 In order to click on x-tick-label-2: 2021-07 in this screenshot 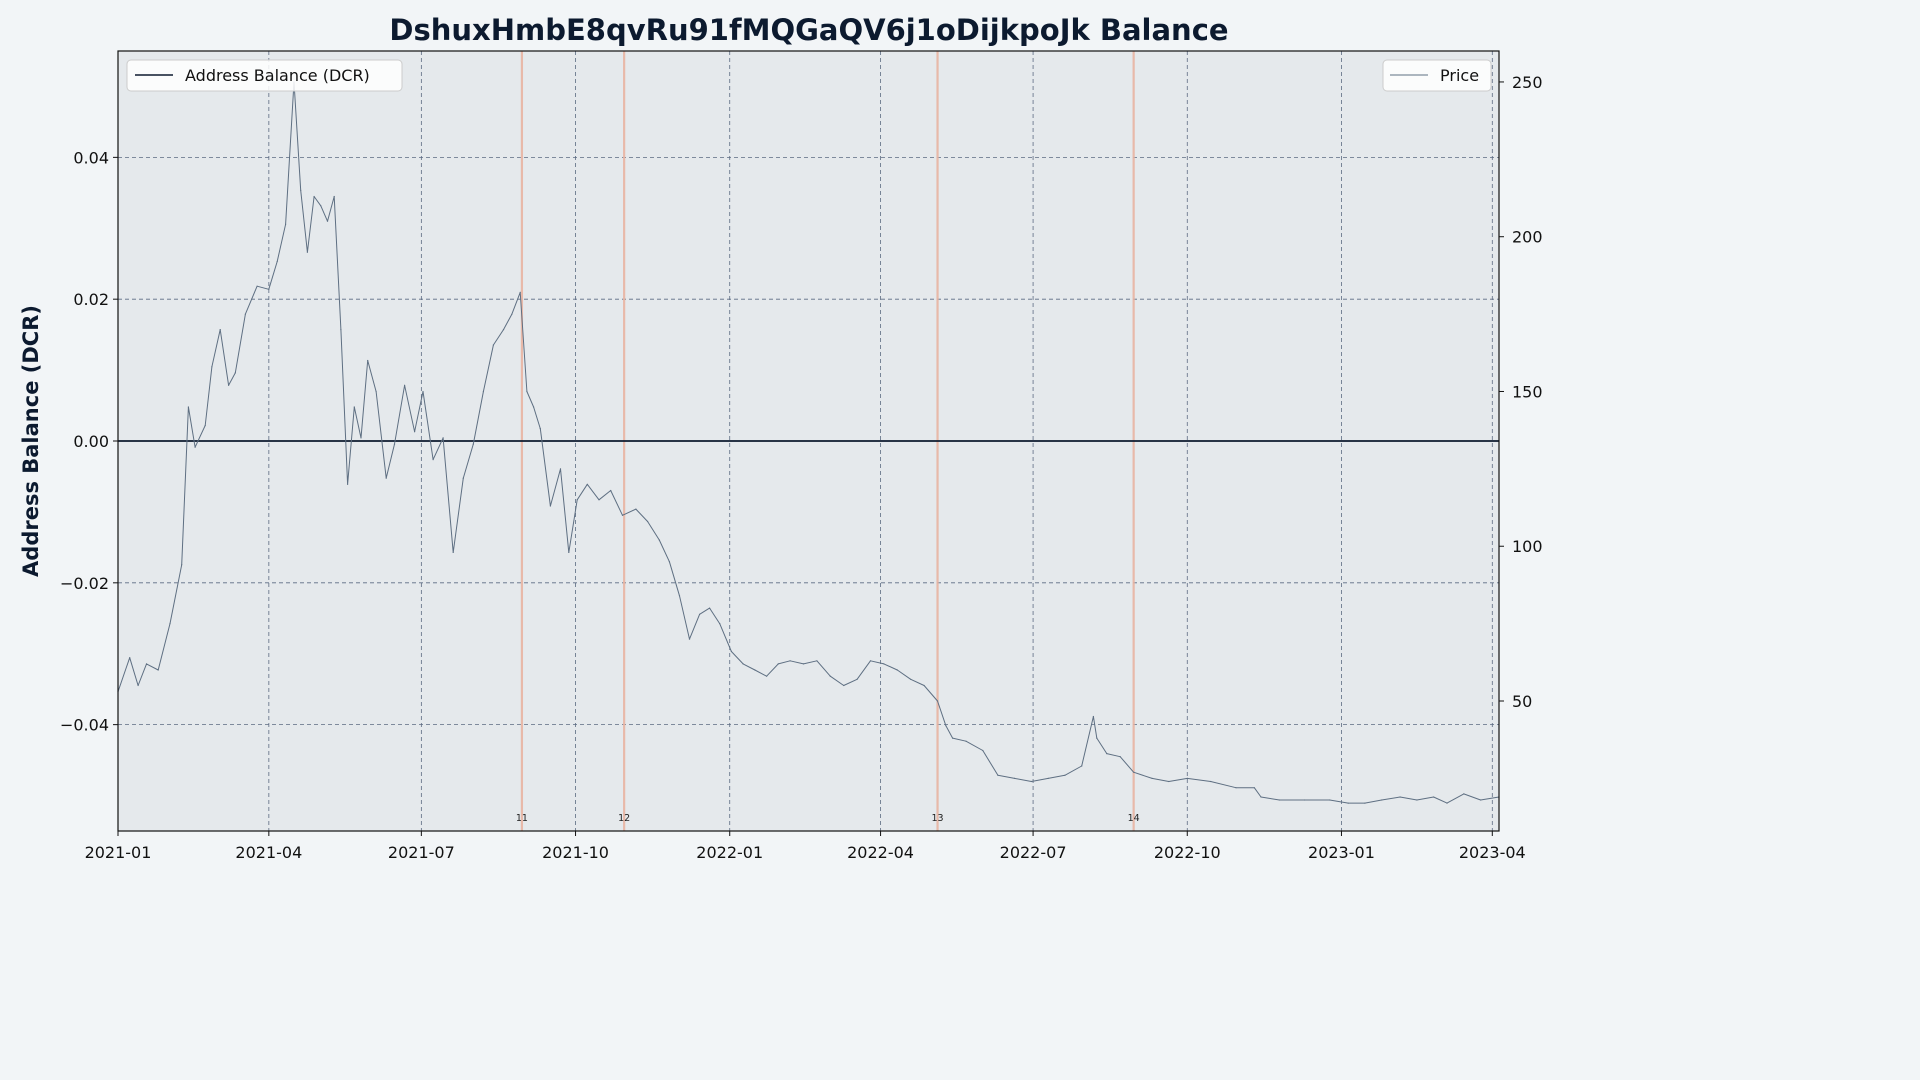, I will do `click(421, 852)`.